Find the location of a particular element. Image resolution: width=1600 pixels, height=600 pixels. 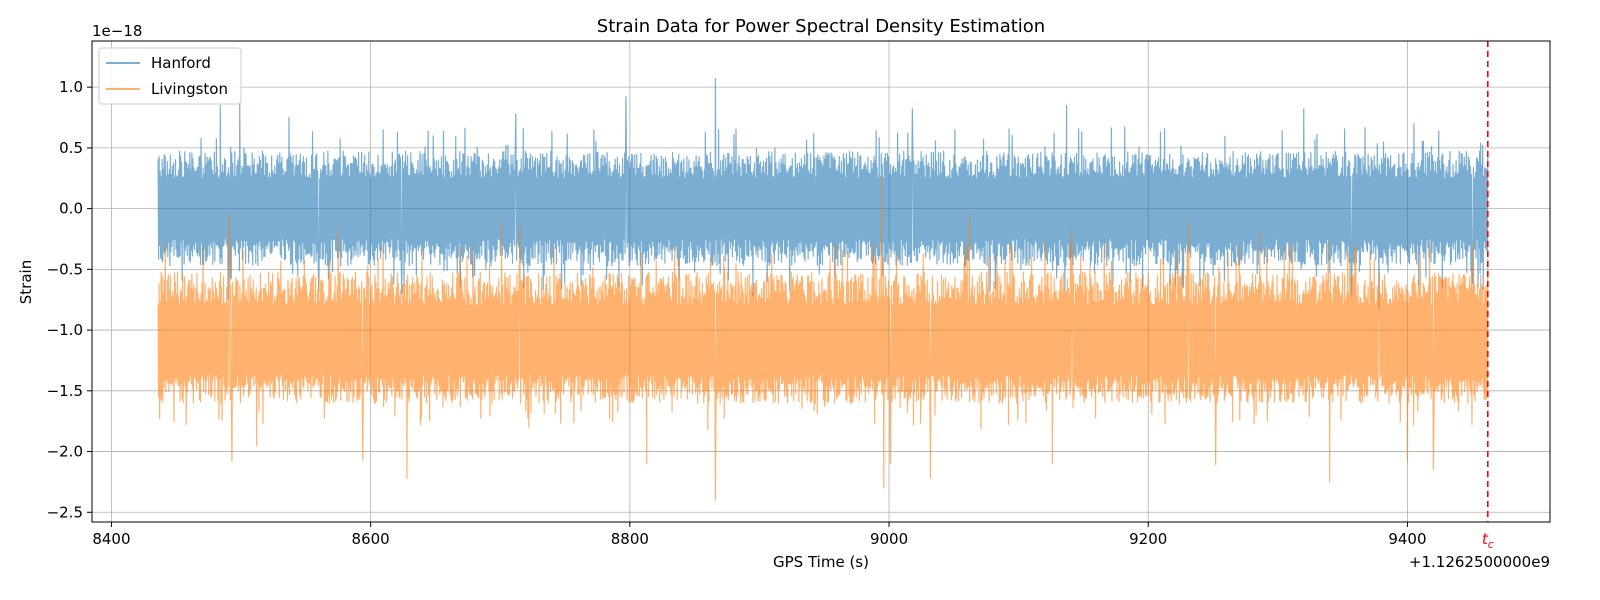

y-axis-label: Strain is located at coordinates (26, 282).